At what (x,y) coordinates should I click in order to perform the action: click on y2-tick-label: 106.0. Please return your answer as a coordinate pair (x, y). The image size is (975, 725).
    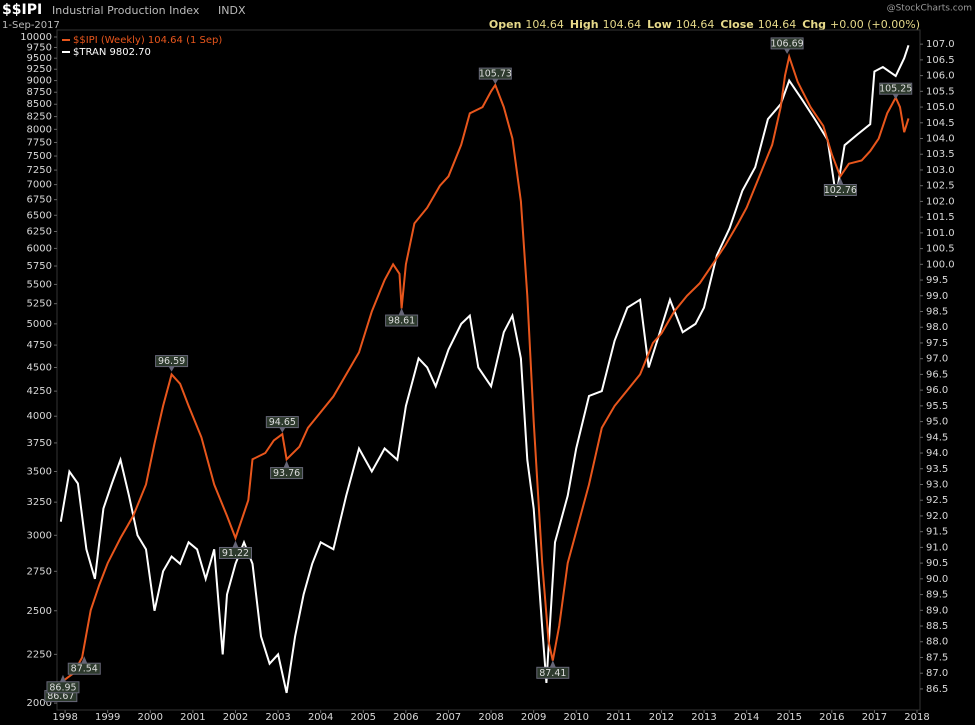
    Looking at the image, I should click on (940, 76).